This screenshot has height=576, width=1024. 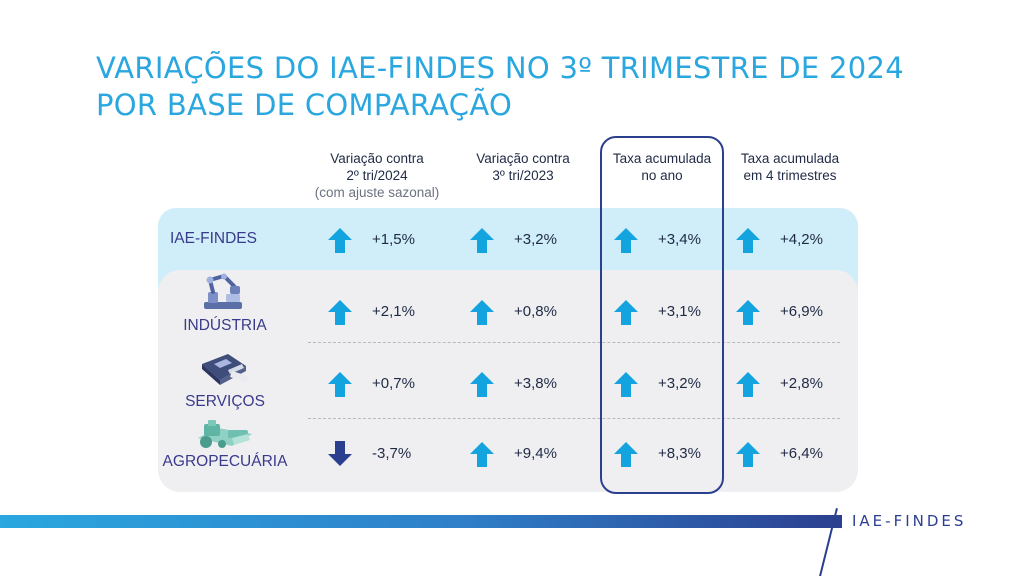 What do you see at coordinates (393, 311) in the screenshot?
I see `value-text: +2,1%` at bounding box center [393, 311].